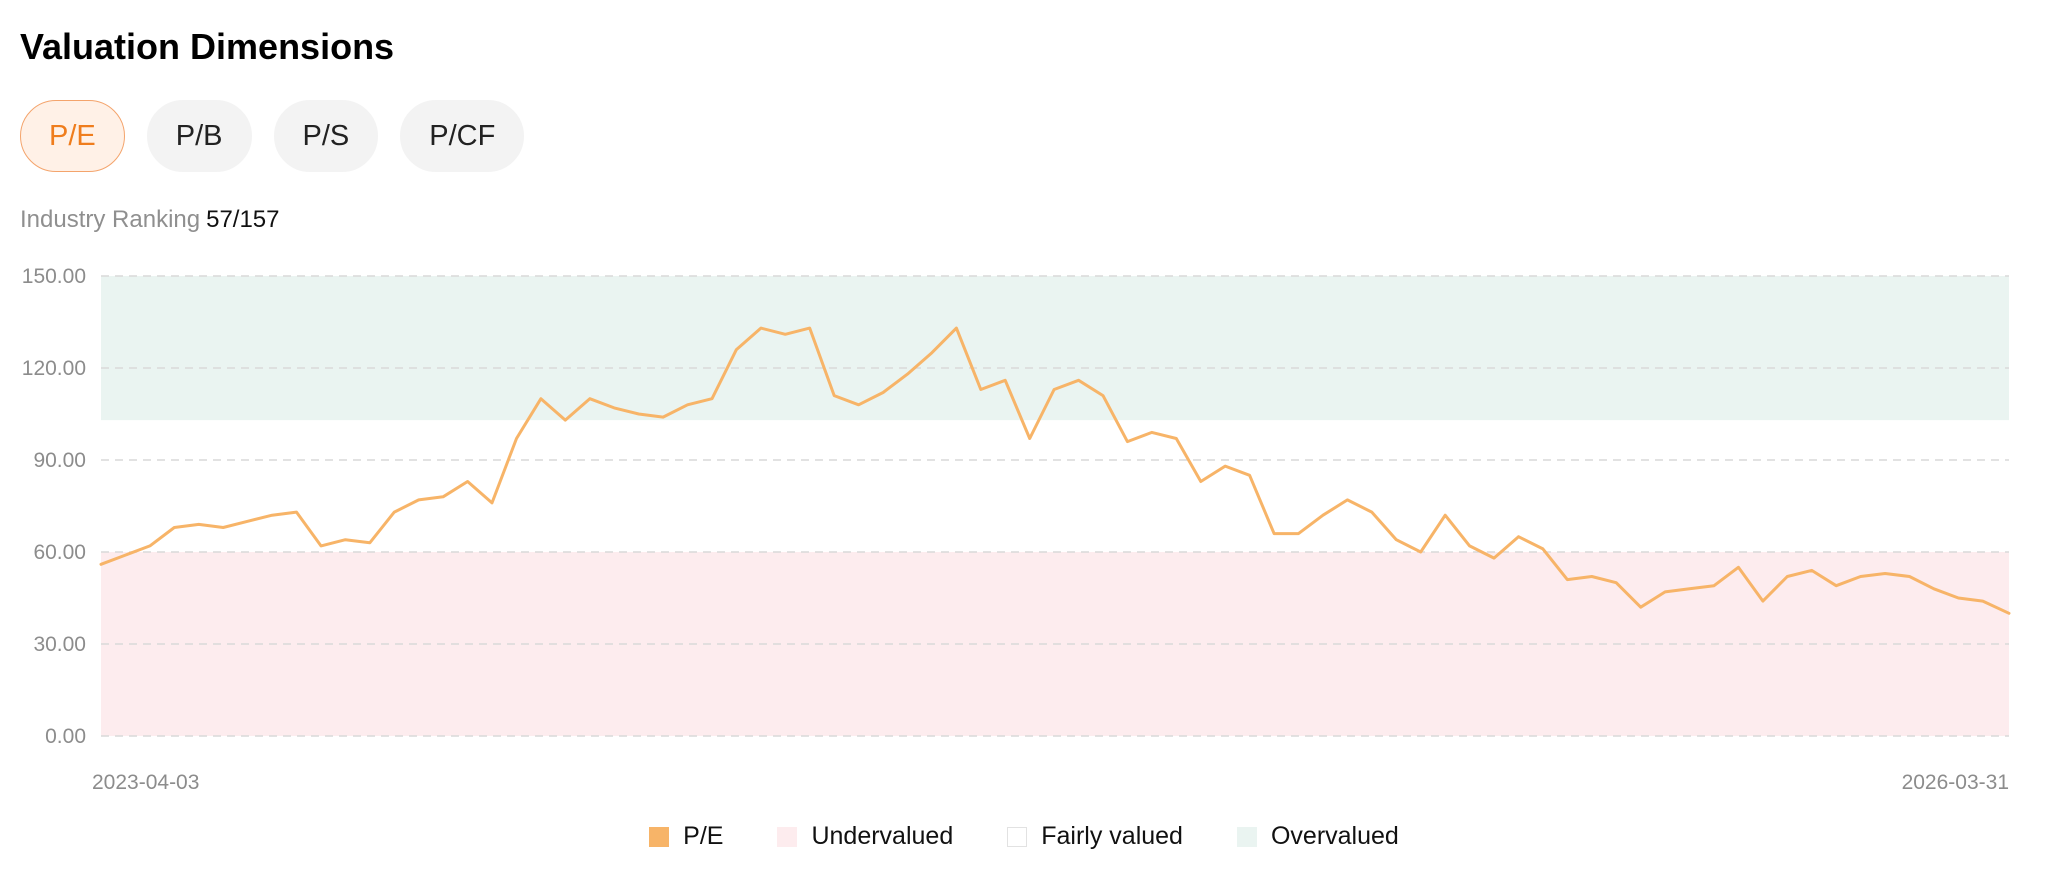 This screenshot has height=881, width=2048. What do you see at coordinates (326, 136) in the screenshot?
I see `tab-ps: P/S` at bounding box center [326, 136].